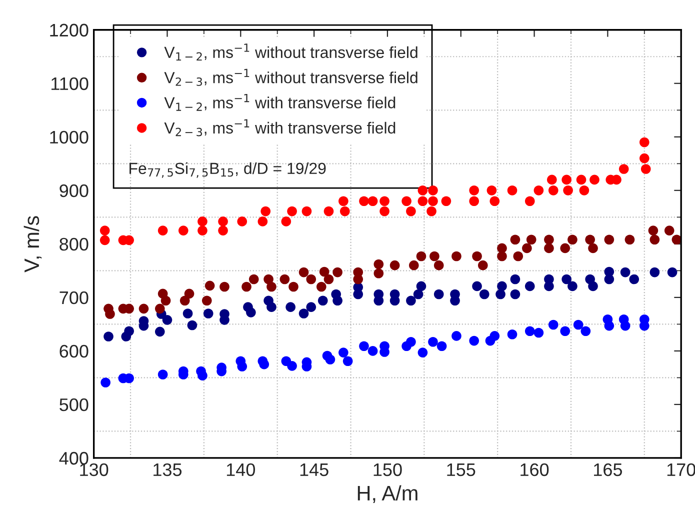 The width and height of the screenshot is (695, 524). I want to click on y-tick-label: 600, so click(74, 351).